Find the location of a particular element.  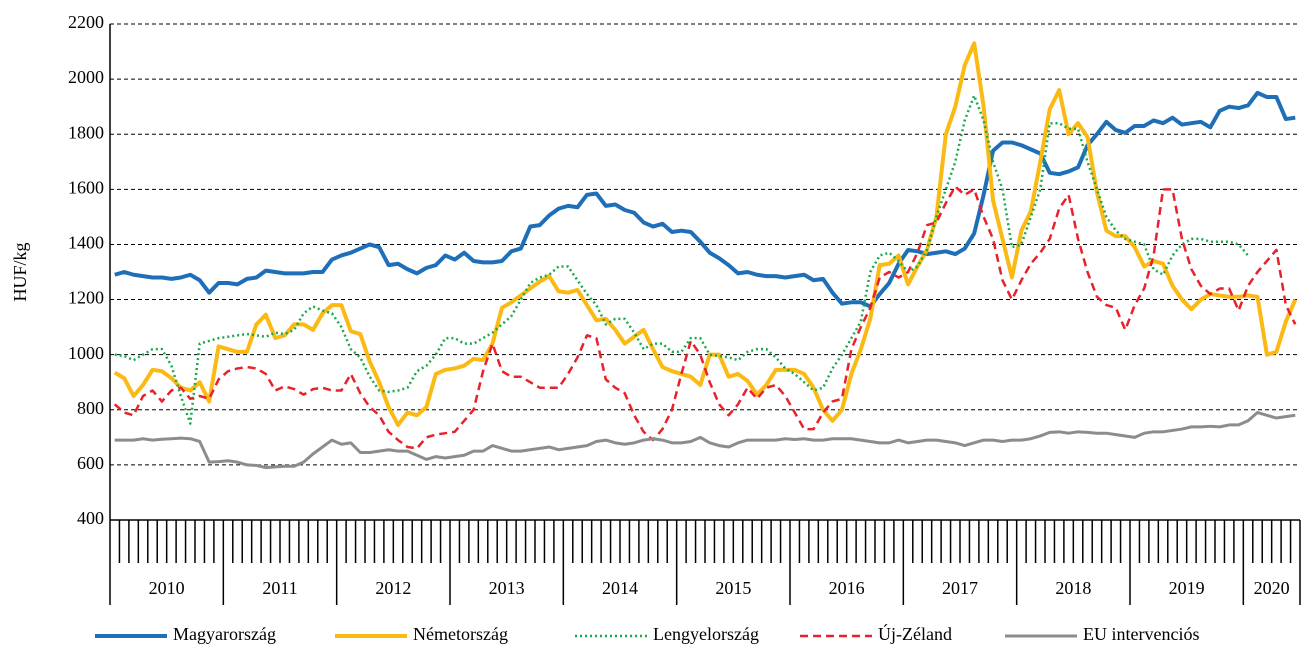

y-tick-label: 2000 is located at coordinates (86, 77).